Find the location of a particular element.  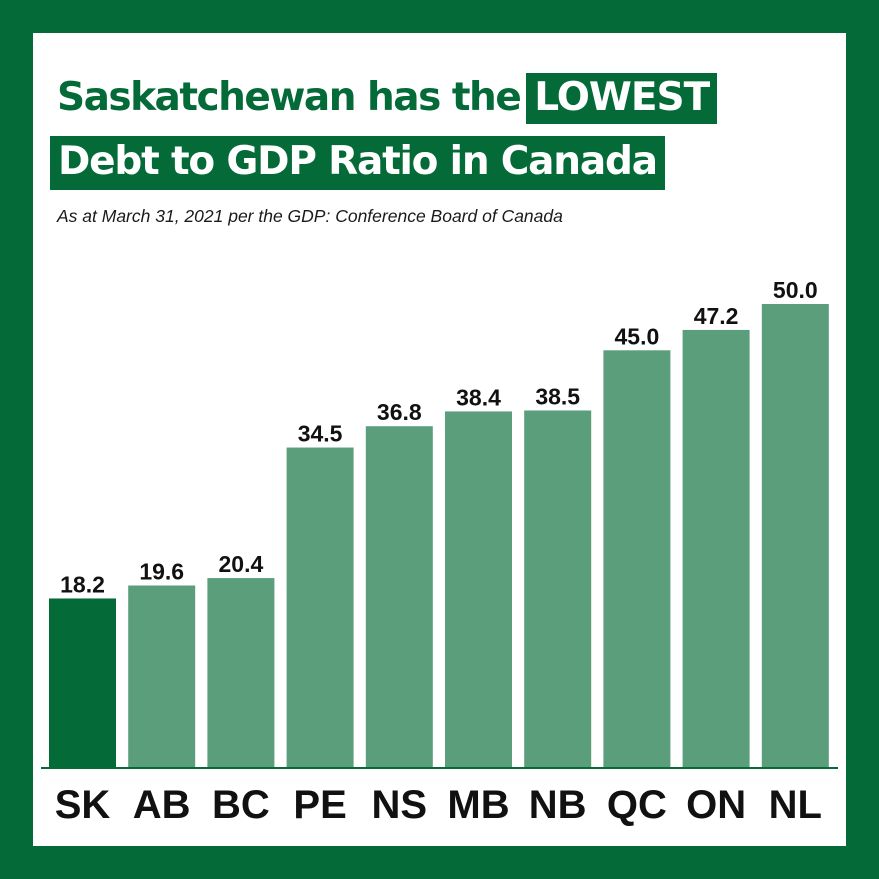

bar-ns is located at coordinates (399, 596).